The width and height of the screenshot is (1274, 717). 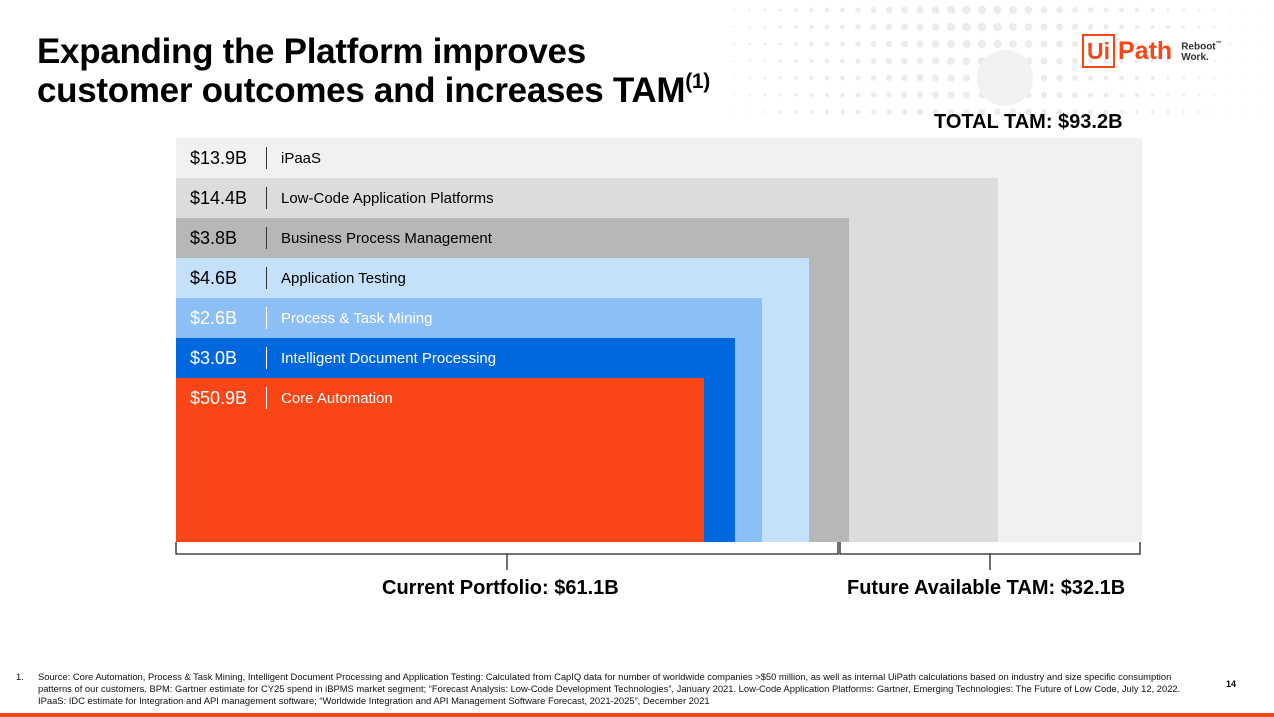 What do you see at coordinates (214, 237) in the screenshot?
I see `tam-segment-value: $3.8B` at bounding box center [214, 237].